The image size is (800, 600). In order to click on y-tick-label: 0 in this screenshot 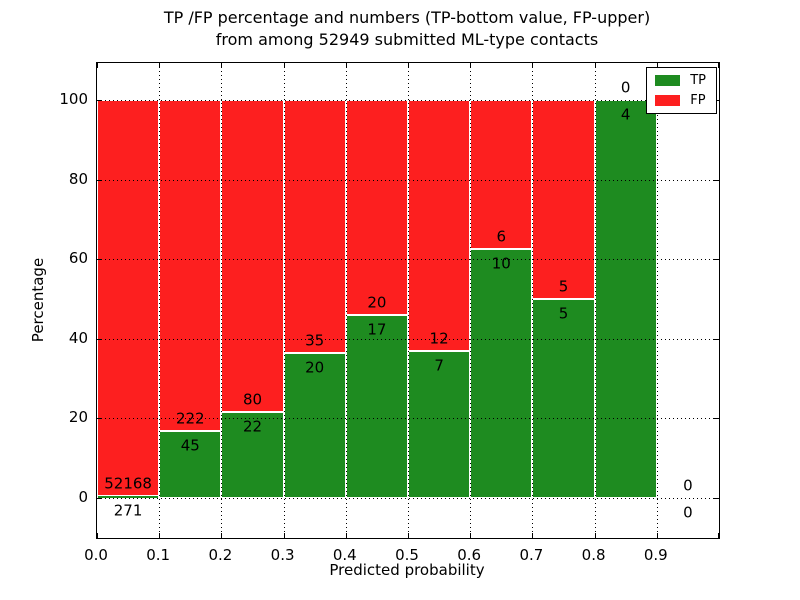, I will do `click(83, 497)`.